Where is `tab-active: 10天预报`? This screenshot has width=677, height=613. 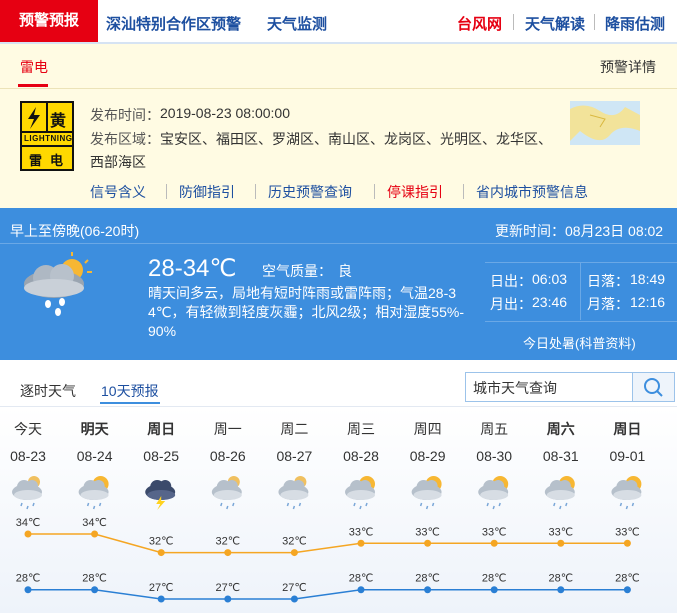 tab-active: 10天预报 is located at coordinates (130, 391).